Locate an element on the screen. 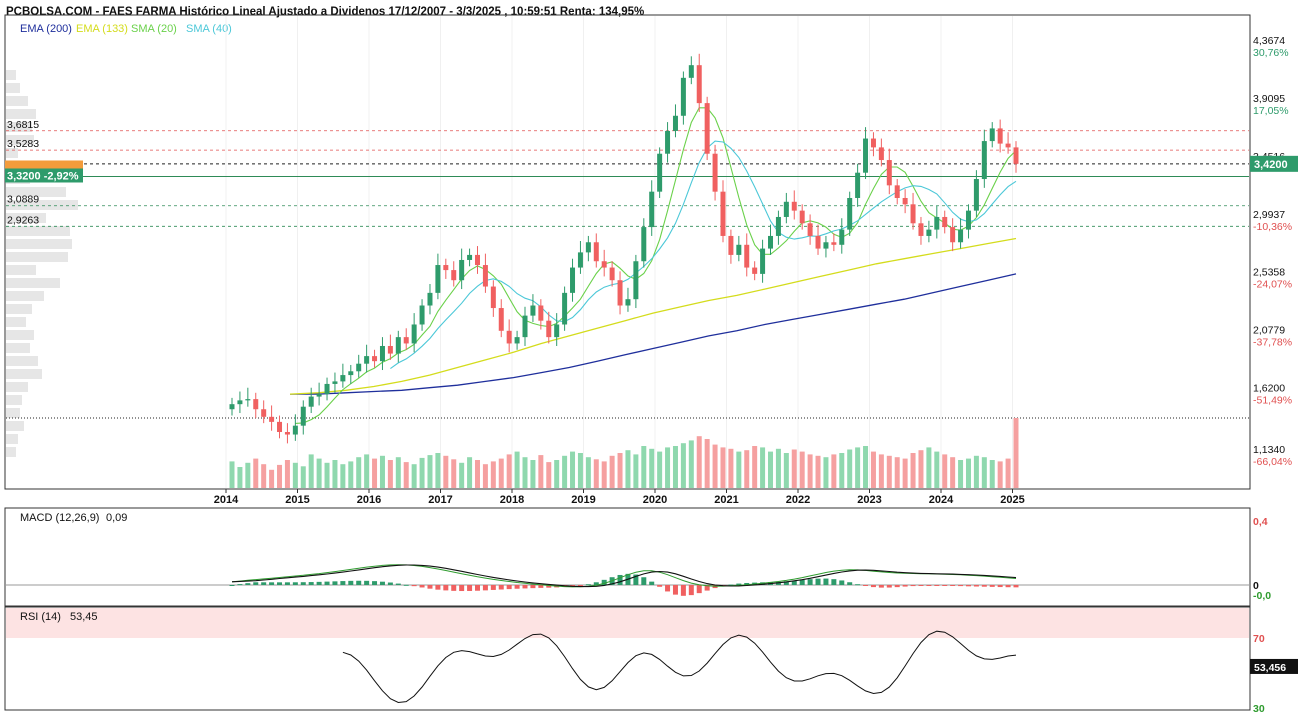  time-tick-label: 2018 is located at coordinates (512, 500).